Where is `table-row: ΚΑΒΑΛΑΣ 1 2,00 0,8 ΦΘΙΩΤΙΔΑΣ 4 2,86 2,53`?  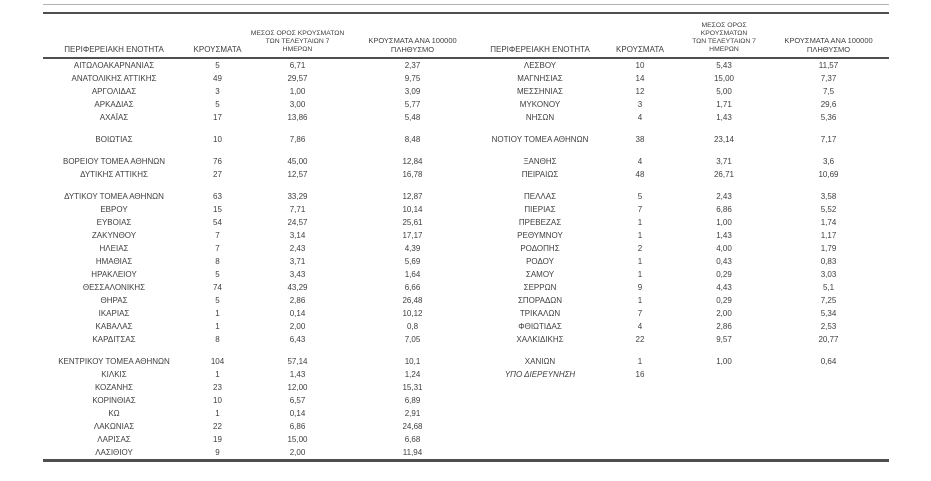 table-row: ΚΑΒΑΛΑΣ 1 2,00 0,8 ΦΘΙΩΤΙΔΑΣ 4 2,86 2,53 is located at coordinates (466, 326).